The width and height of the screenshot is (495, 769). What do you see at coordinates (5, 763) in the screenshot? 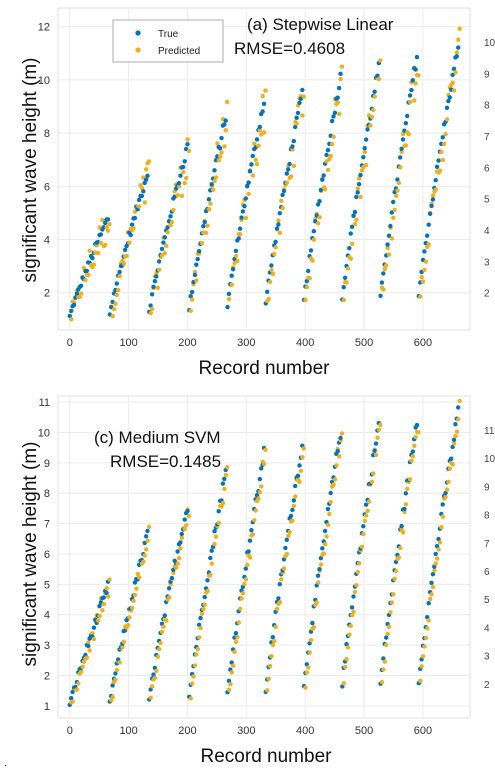
I see `footer-mark: .` at bounding box center [5, 763].